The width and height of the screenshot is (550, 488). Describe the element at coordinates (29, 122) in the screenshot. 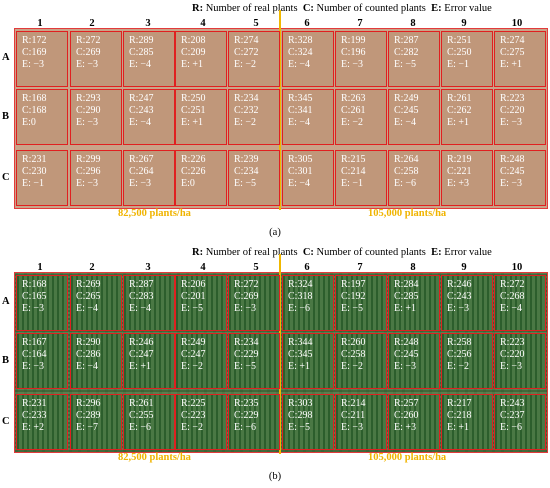

I see `plot-value-e: E:0` at that location.